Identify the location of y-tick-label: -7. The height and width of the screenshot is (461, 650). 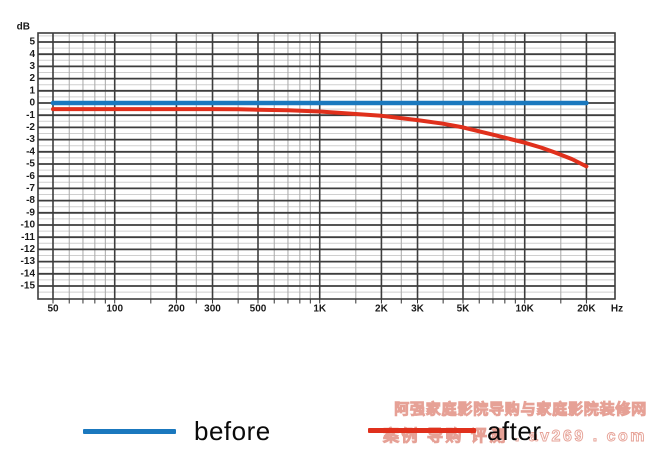
(30, 188).